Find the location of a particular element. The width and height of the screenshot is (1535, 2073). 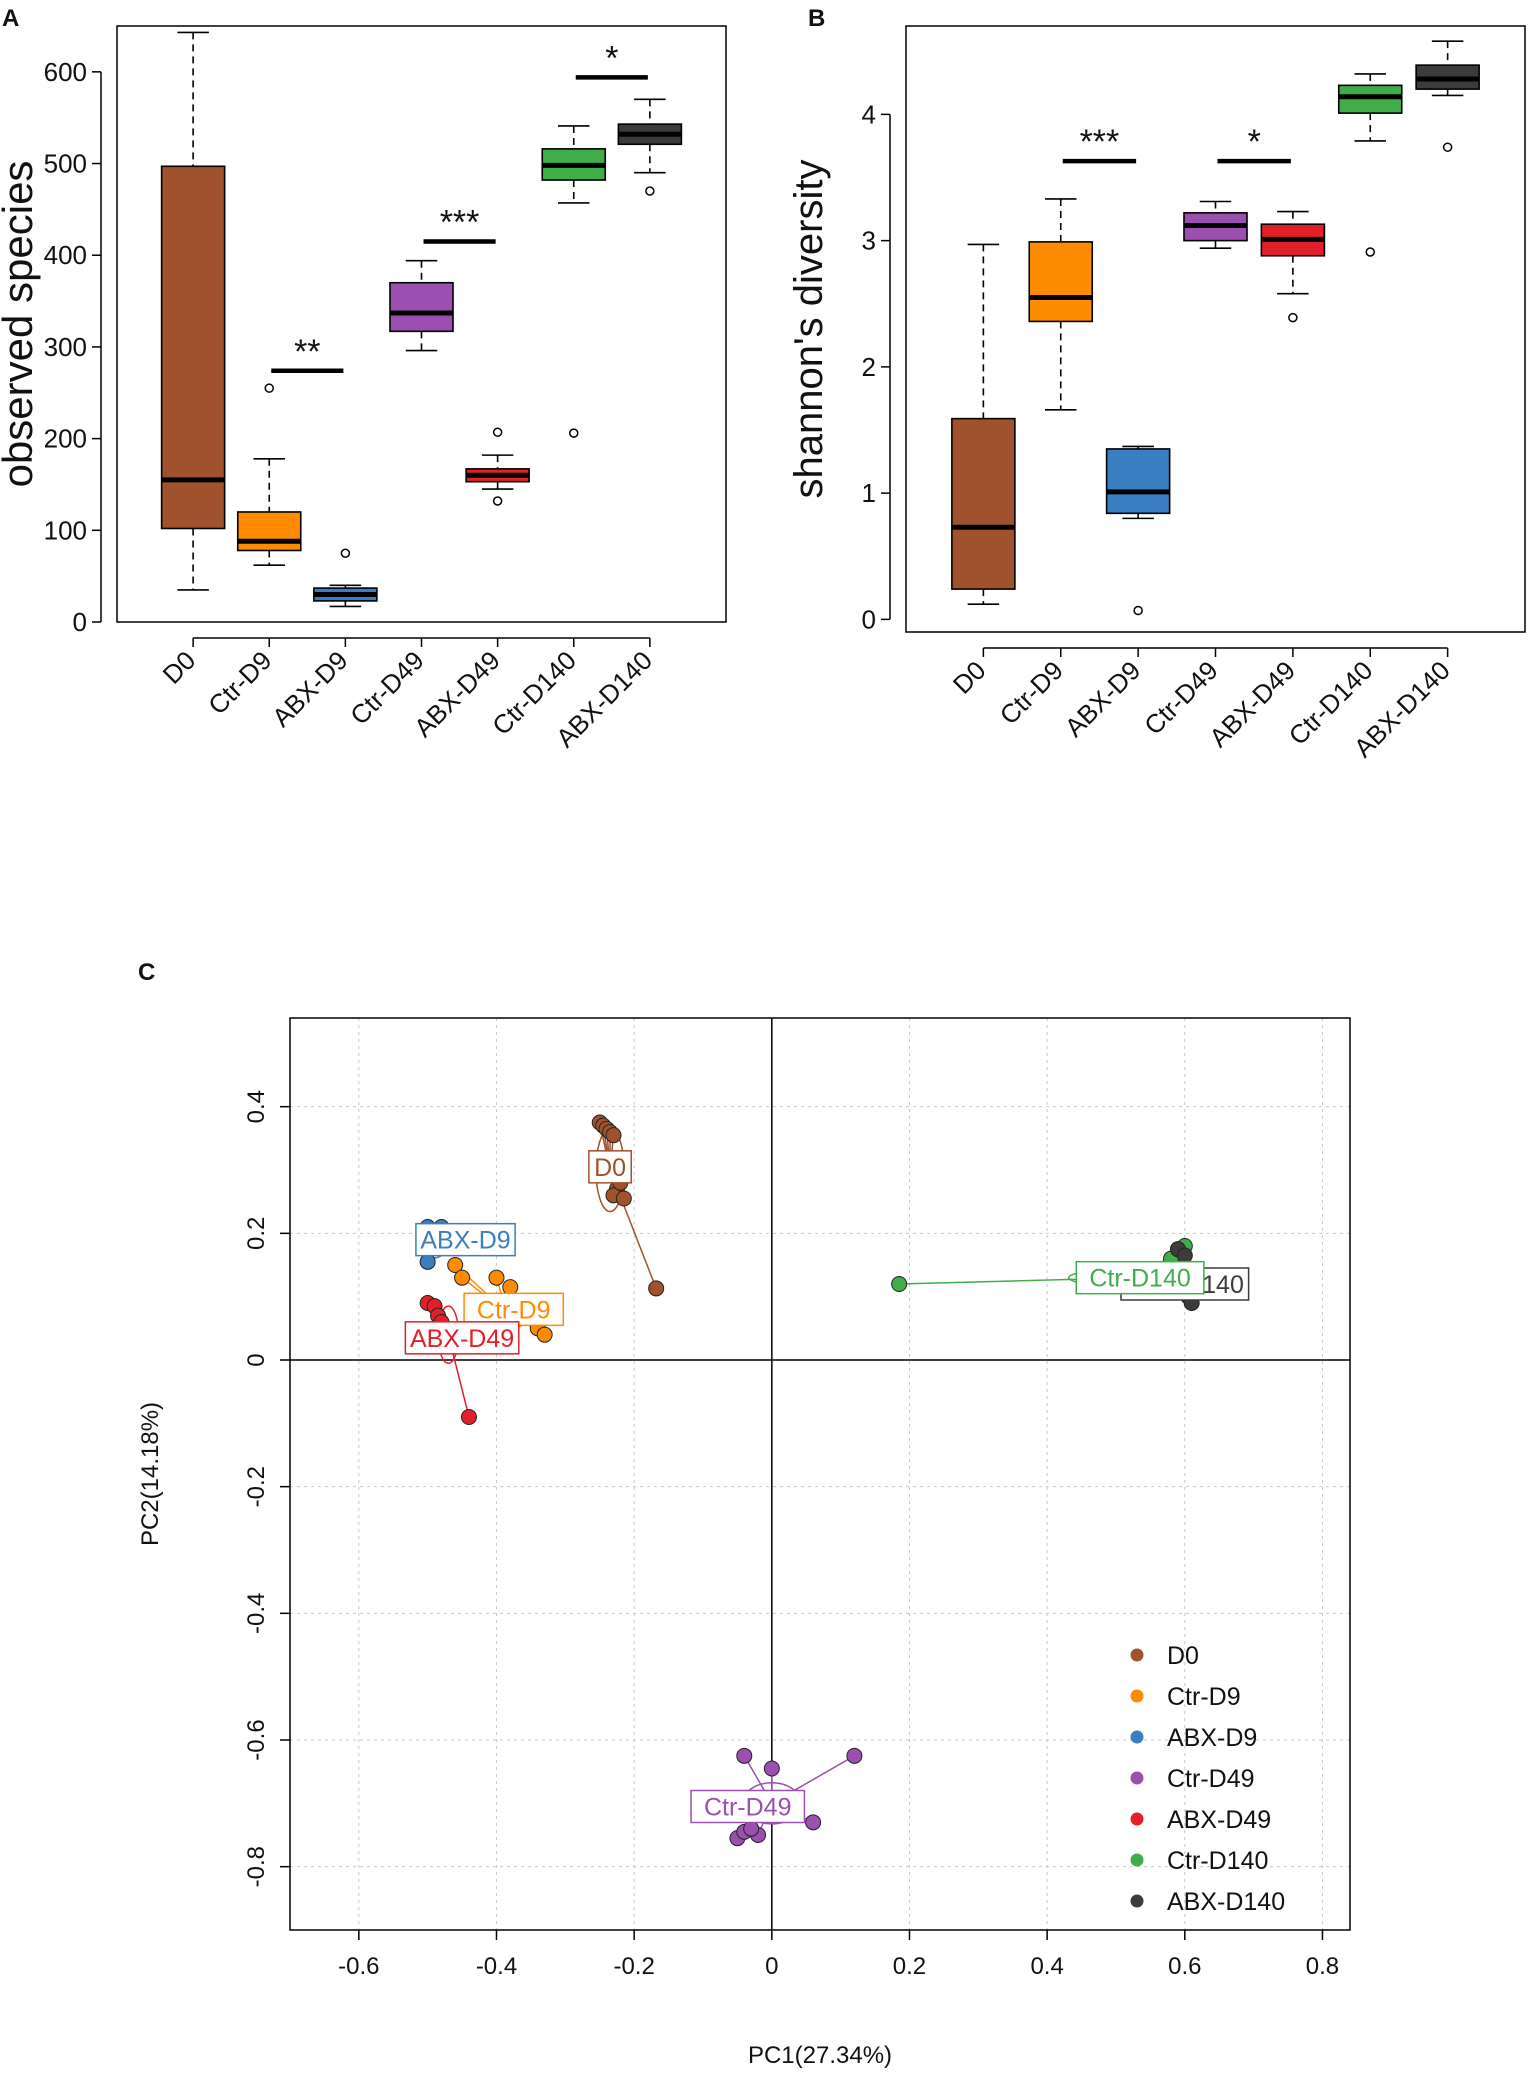

legend-label: ABX-D9 is located at coordinates (1212, 1738).